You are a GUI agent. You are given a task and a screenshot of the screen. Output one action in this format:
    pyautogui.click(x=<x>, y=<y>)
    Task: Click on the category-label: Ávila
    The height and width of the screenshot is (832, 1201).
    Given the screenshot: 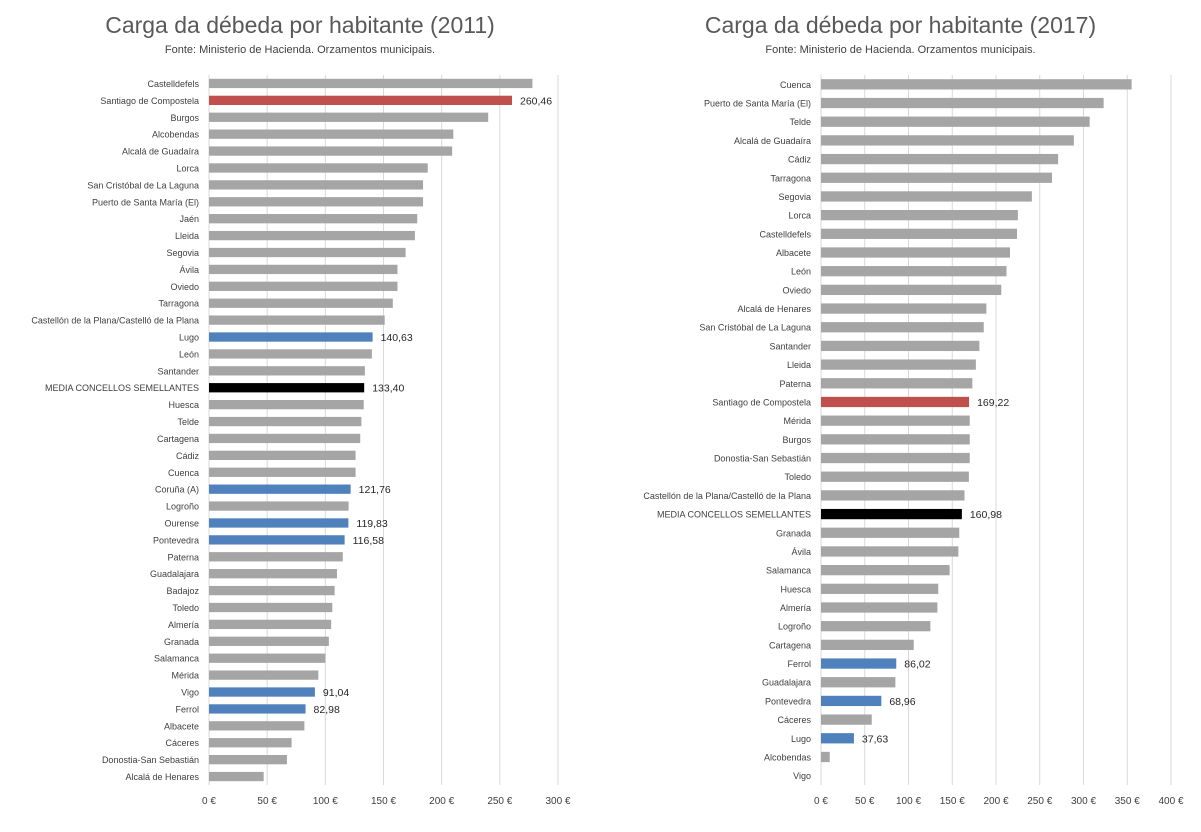 What is the action you would take?
    pyautogui.click(x=801, y=552)
    